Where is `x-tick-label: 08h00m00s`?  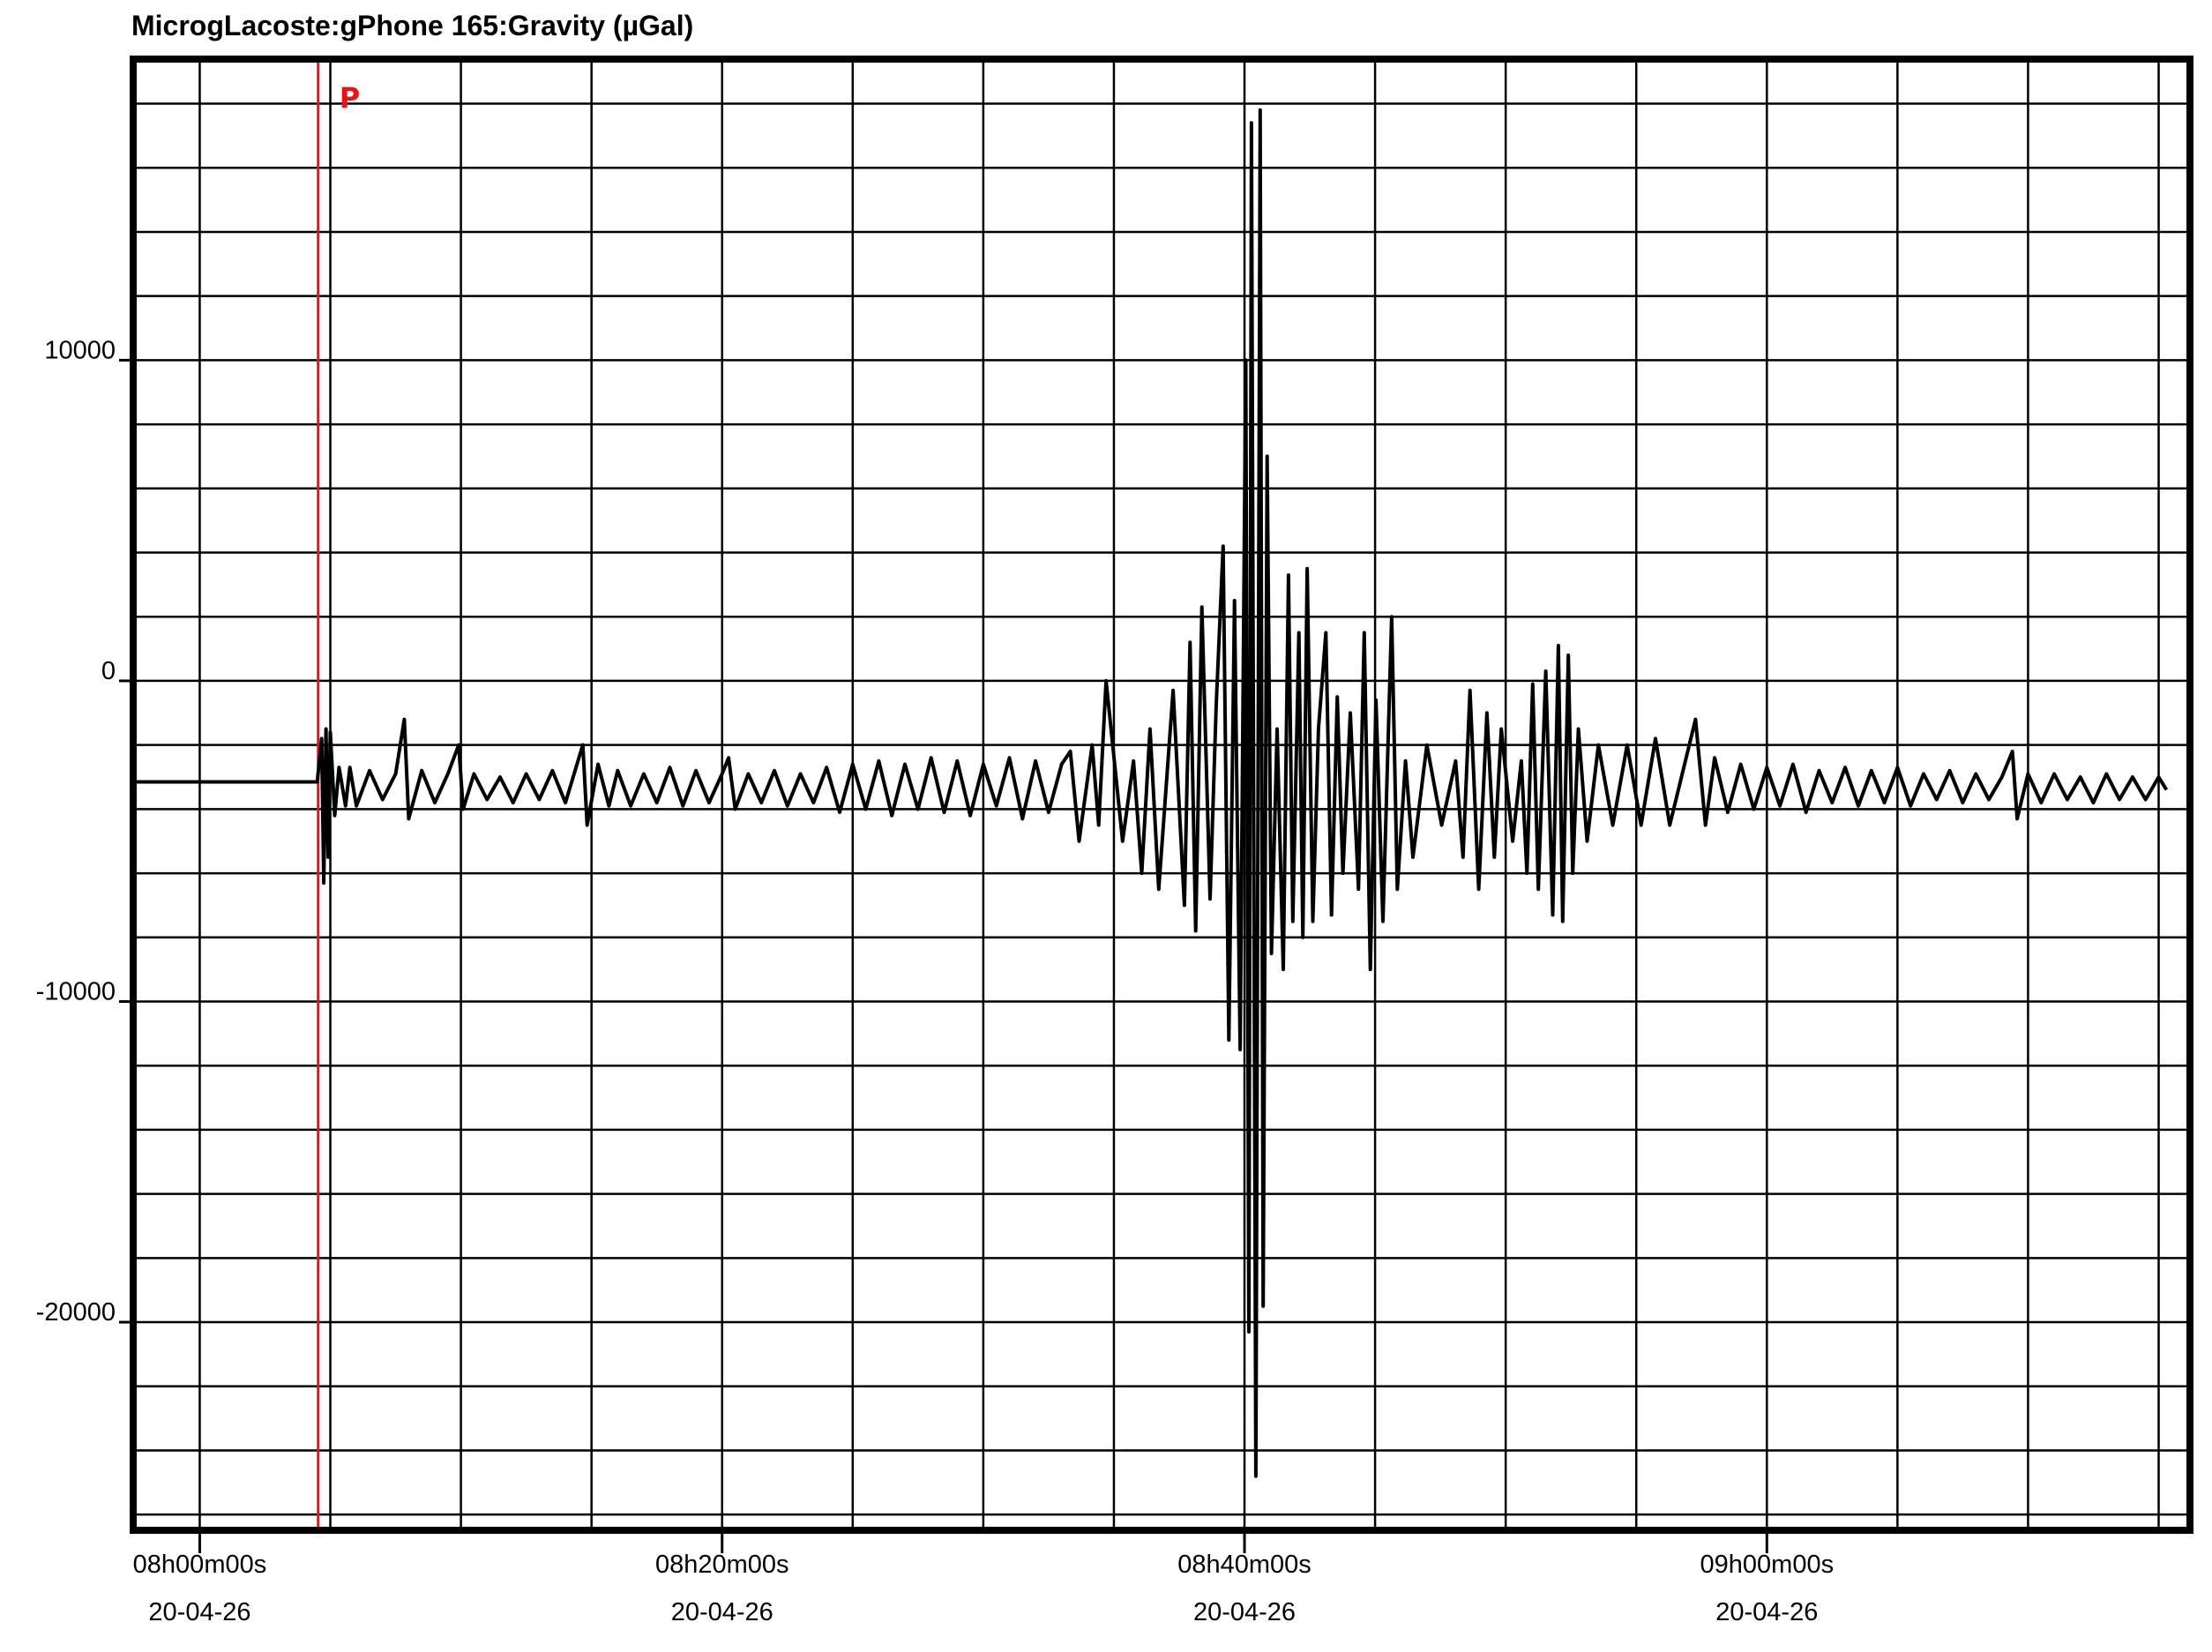 x-tick-label: 08h00m00s is located at coordinates (200, 1565).